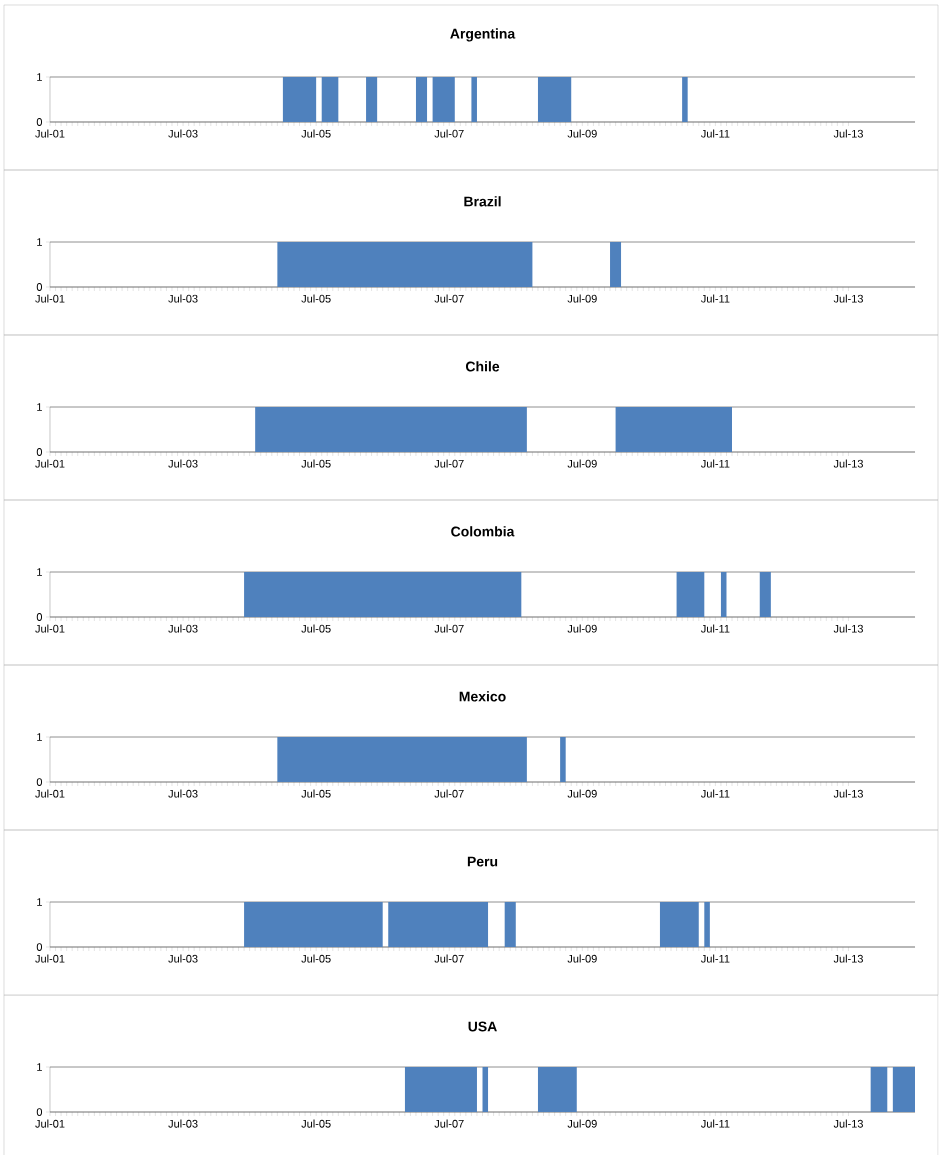  I want to click on chart-title: USA, so click(482, 1026).